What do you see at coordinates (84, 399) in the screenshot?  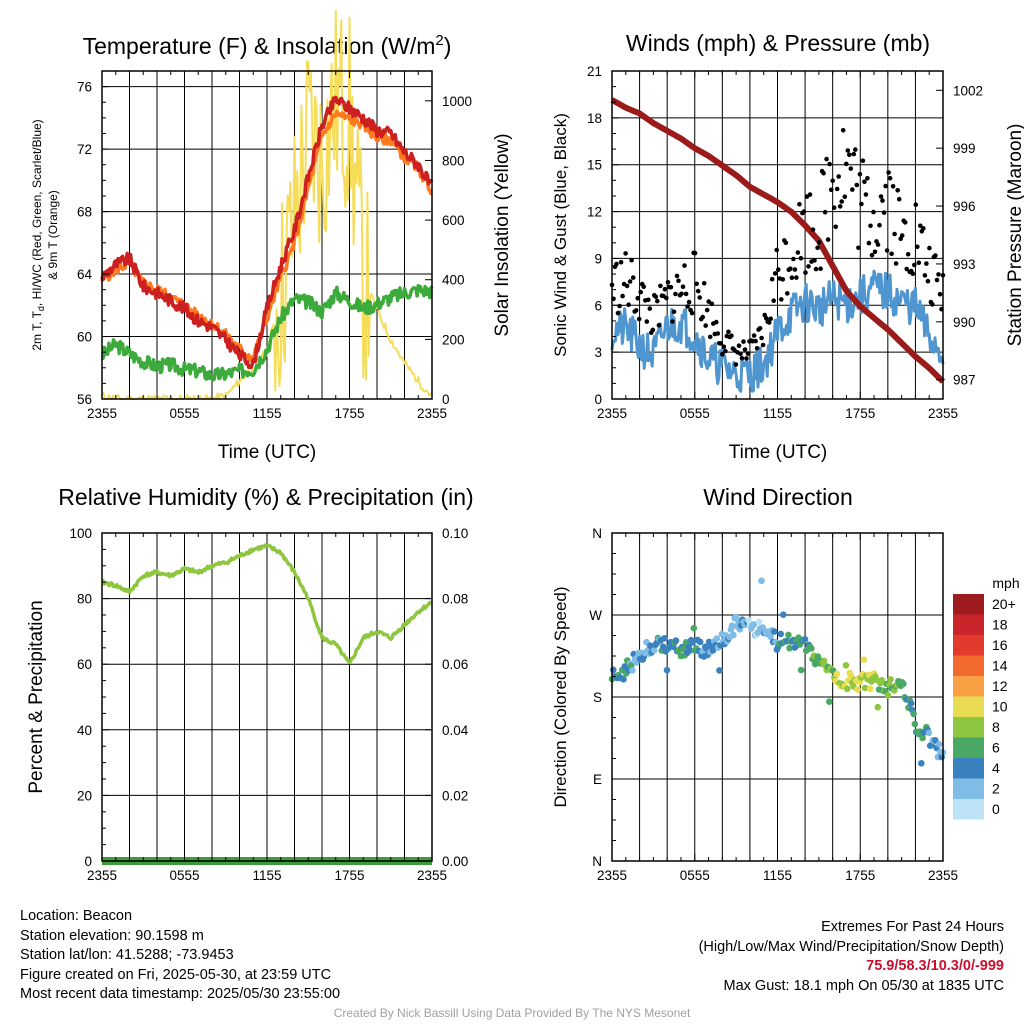 I see `y-tick-label: 56` at bounding box center [84, 399].